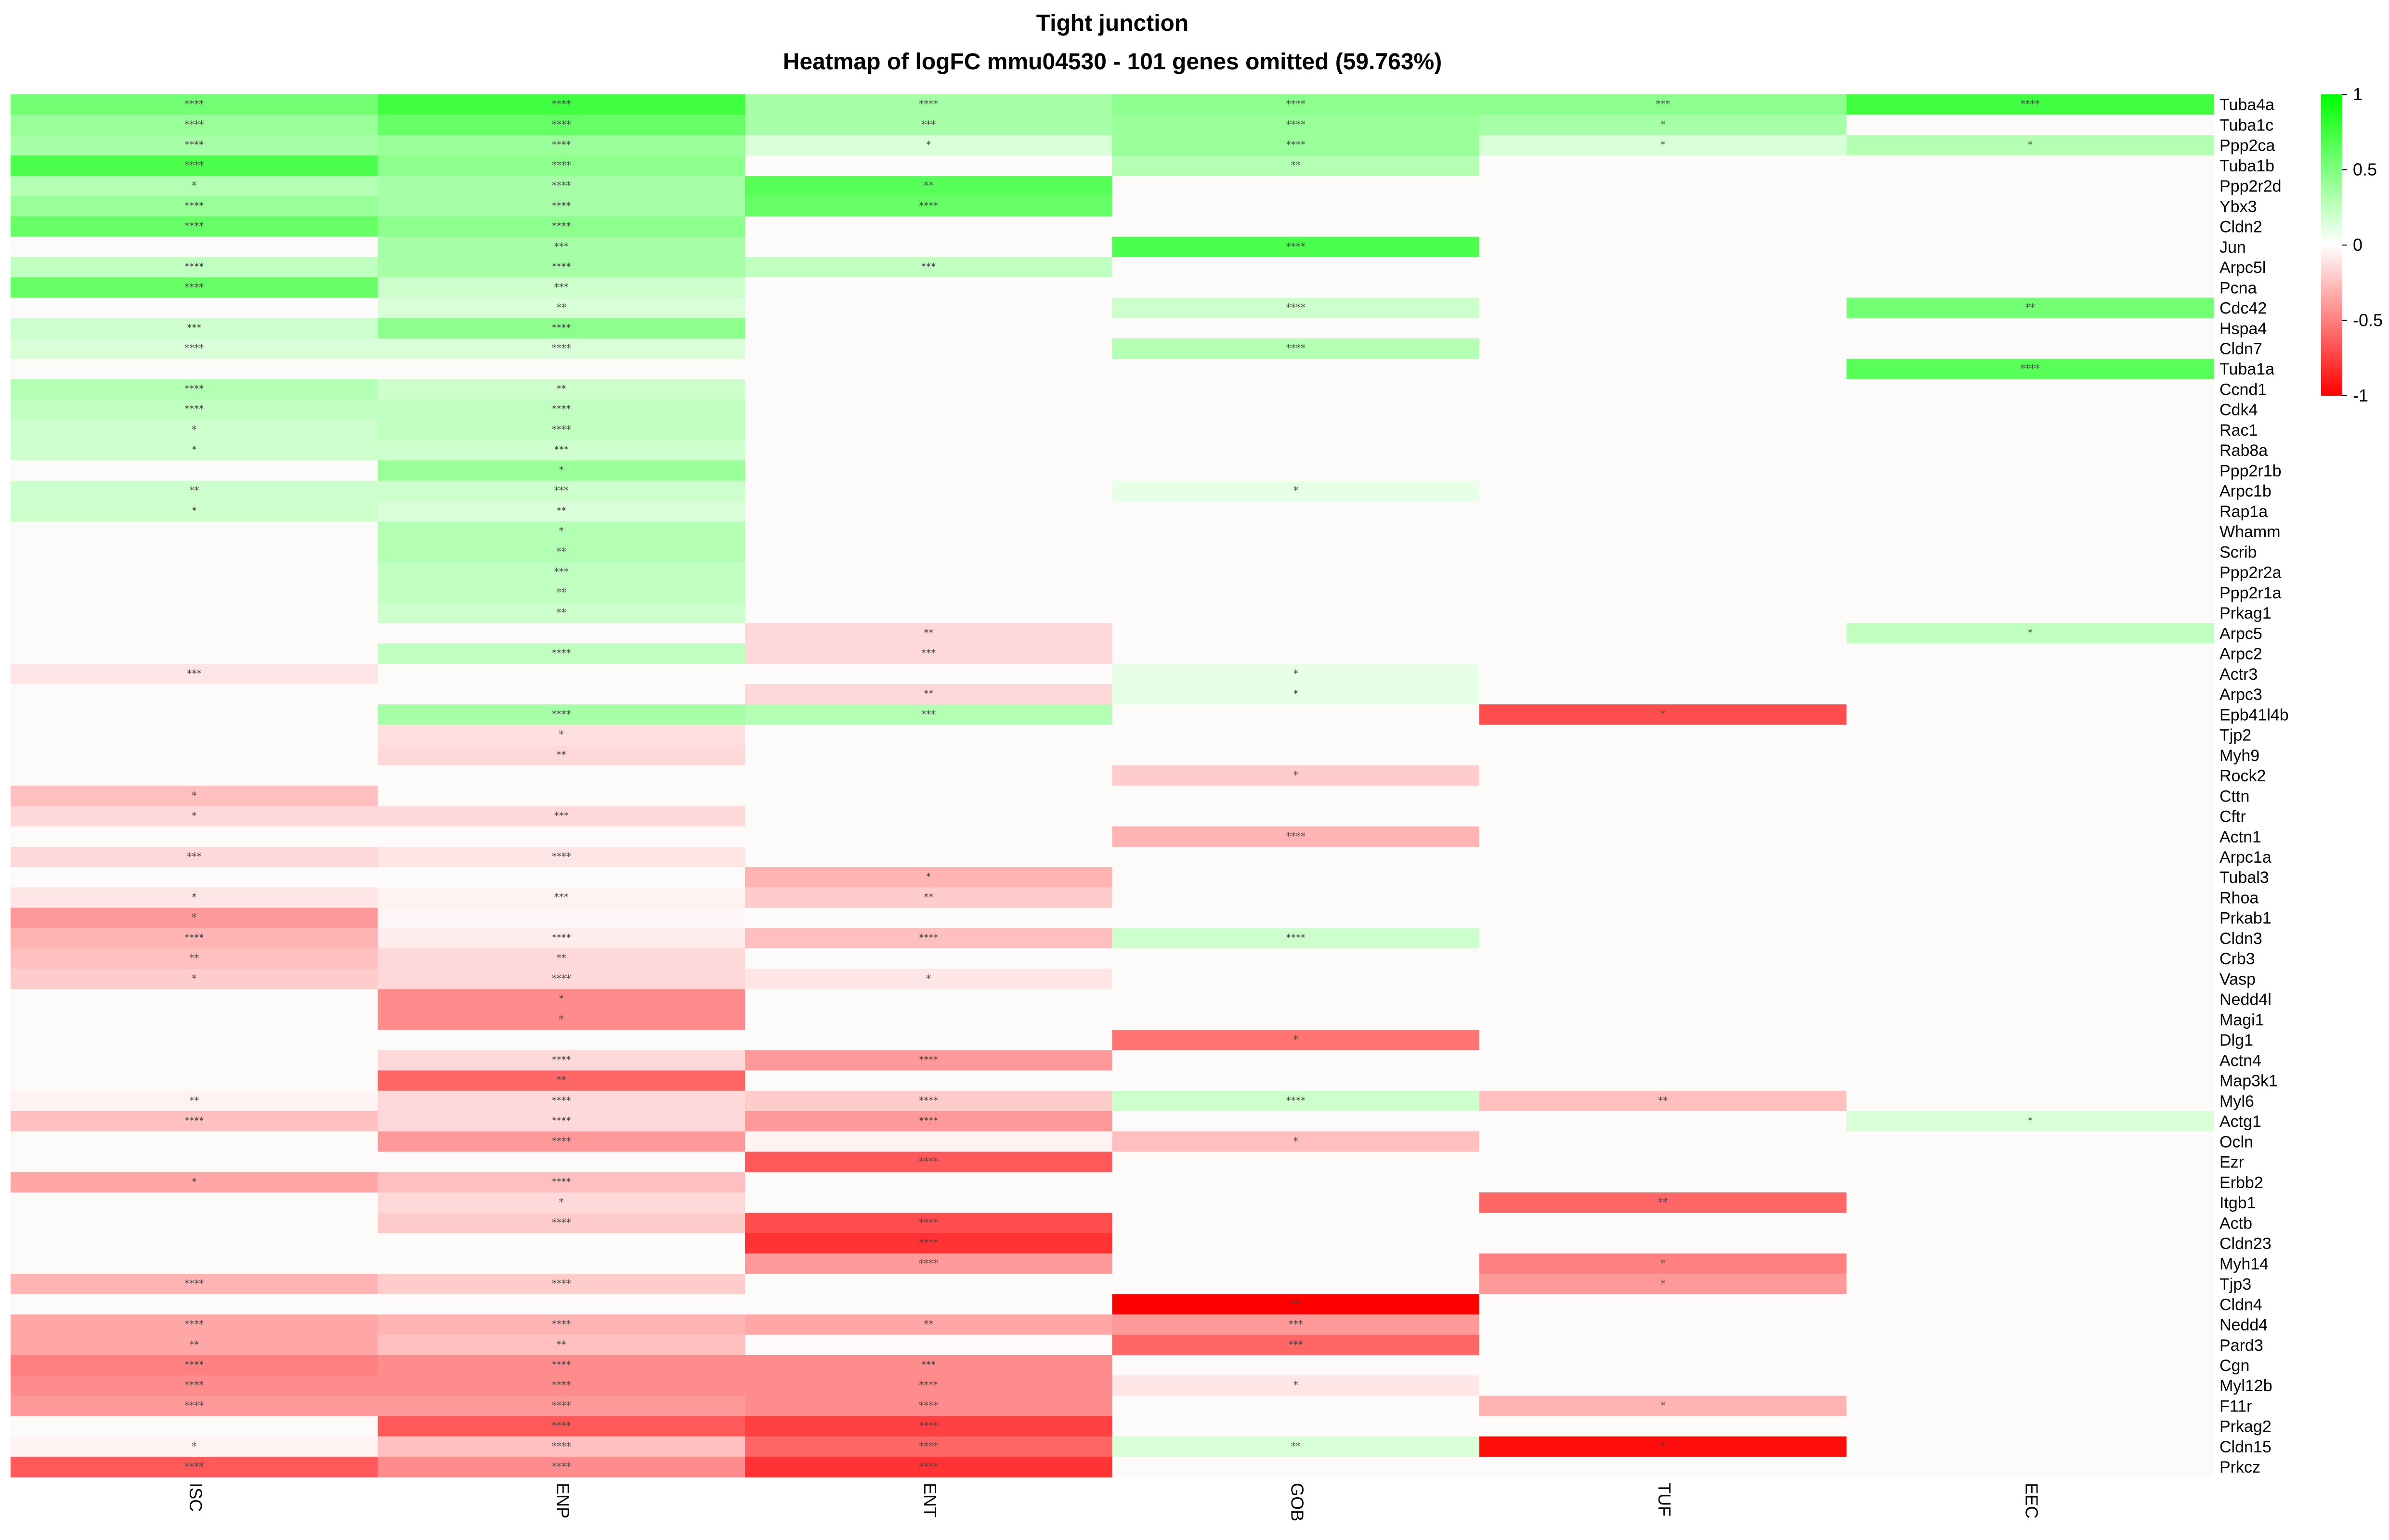  Describe the element at coordinates (196, 1497) in the screenshot. I see `column-label: ISC` at that location.